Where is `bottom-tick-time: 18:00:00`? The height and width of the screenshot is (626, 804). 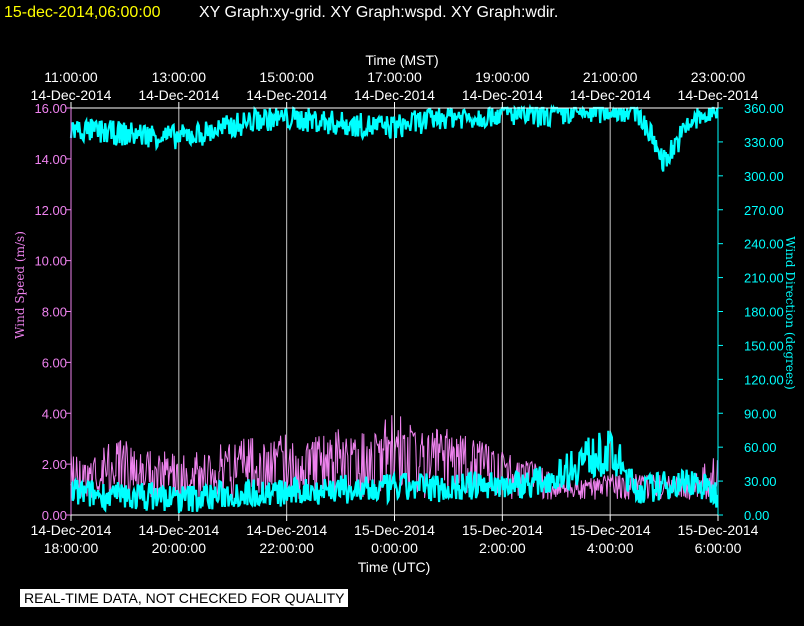
bottom-tick-time: 18:00:00 is located at coordinates (71, 548).